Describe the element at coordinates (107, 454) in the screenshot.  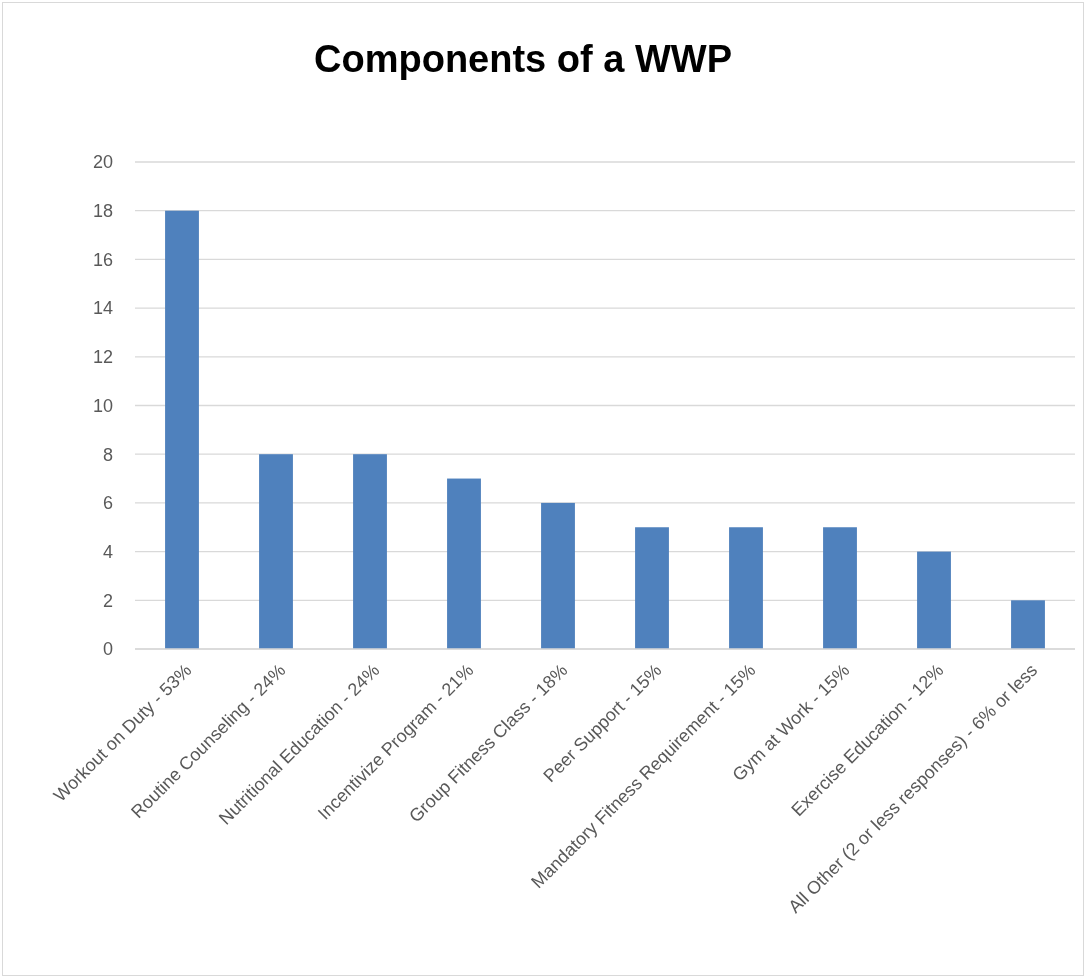
I see `y-tick-label: 8` at that location.